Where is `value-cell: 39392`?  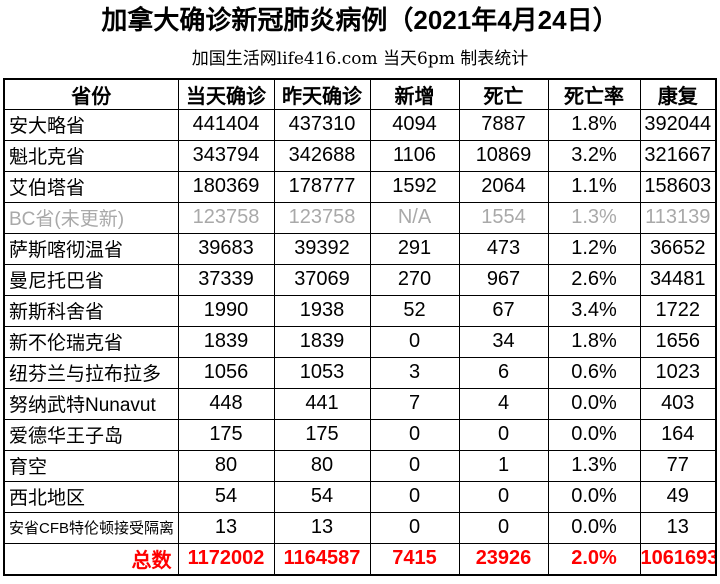
value-cell: 39392 is located at coordinates (322, 248).